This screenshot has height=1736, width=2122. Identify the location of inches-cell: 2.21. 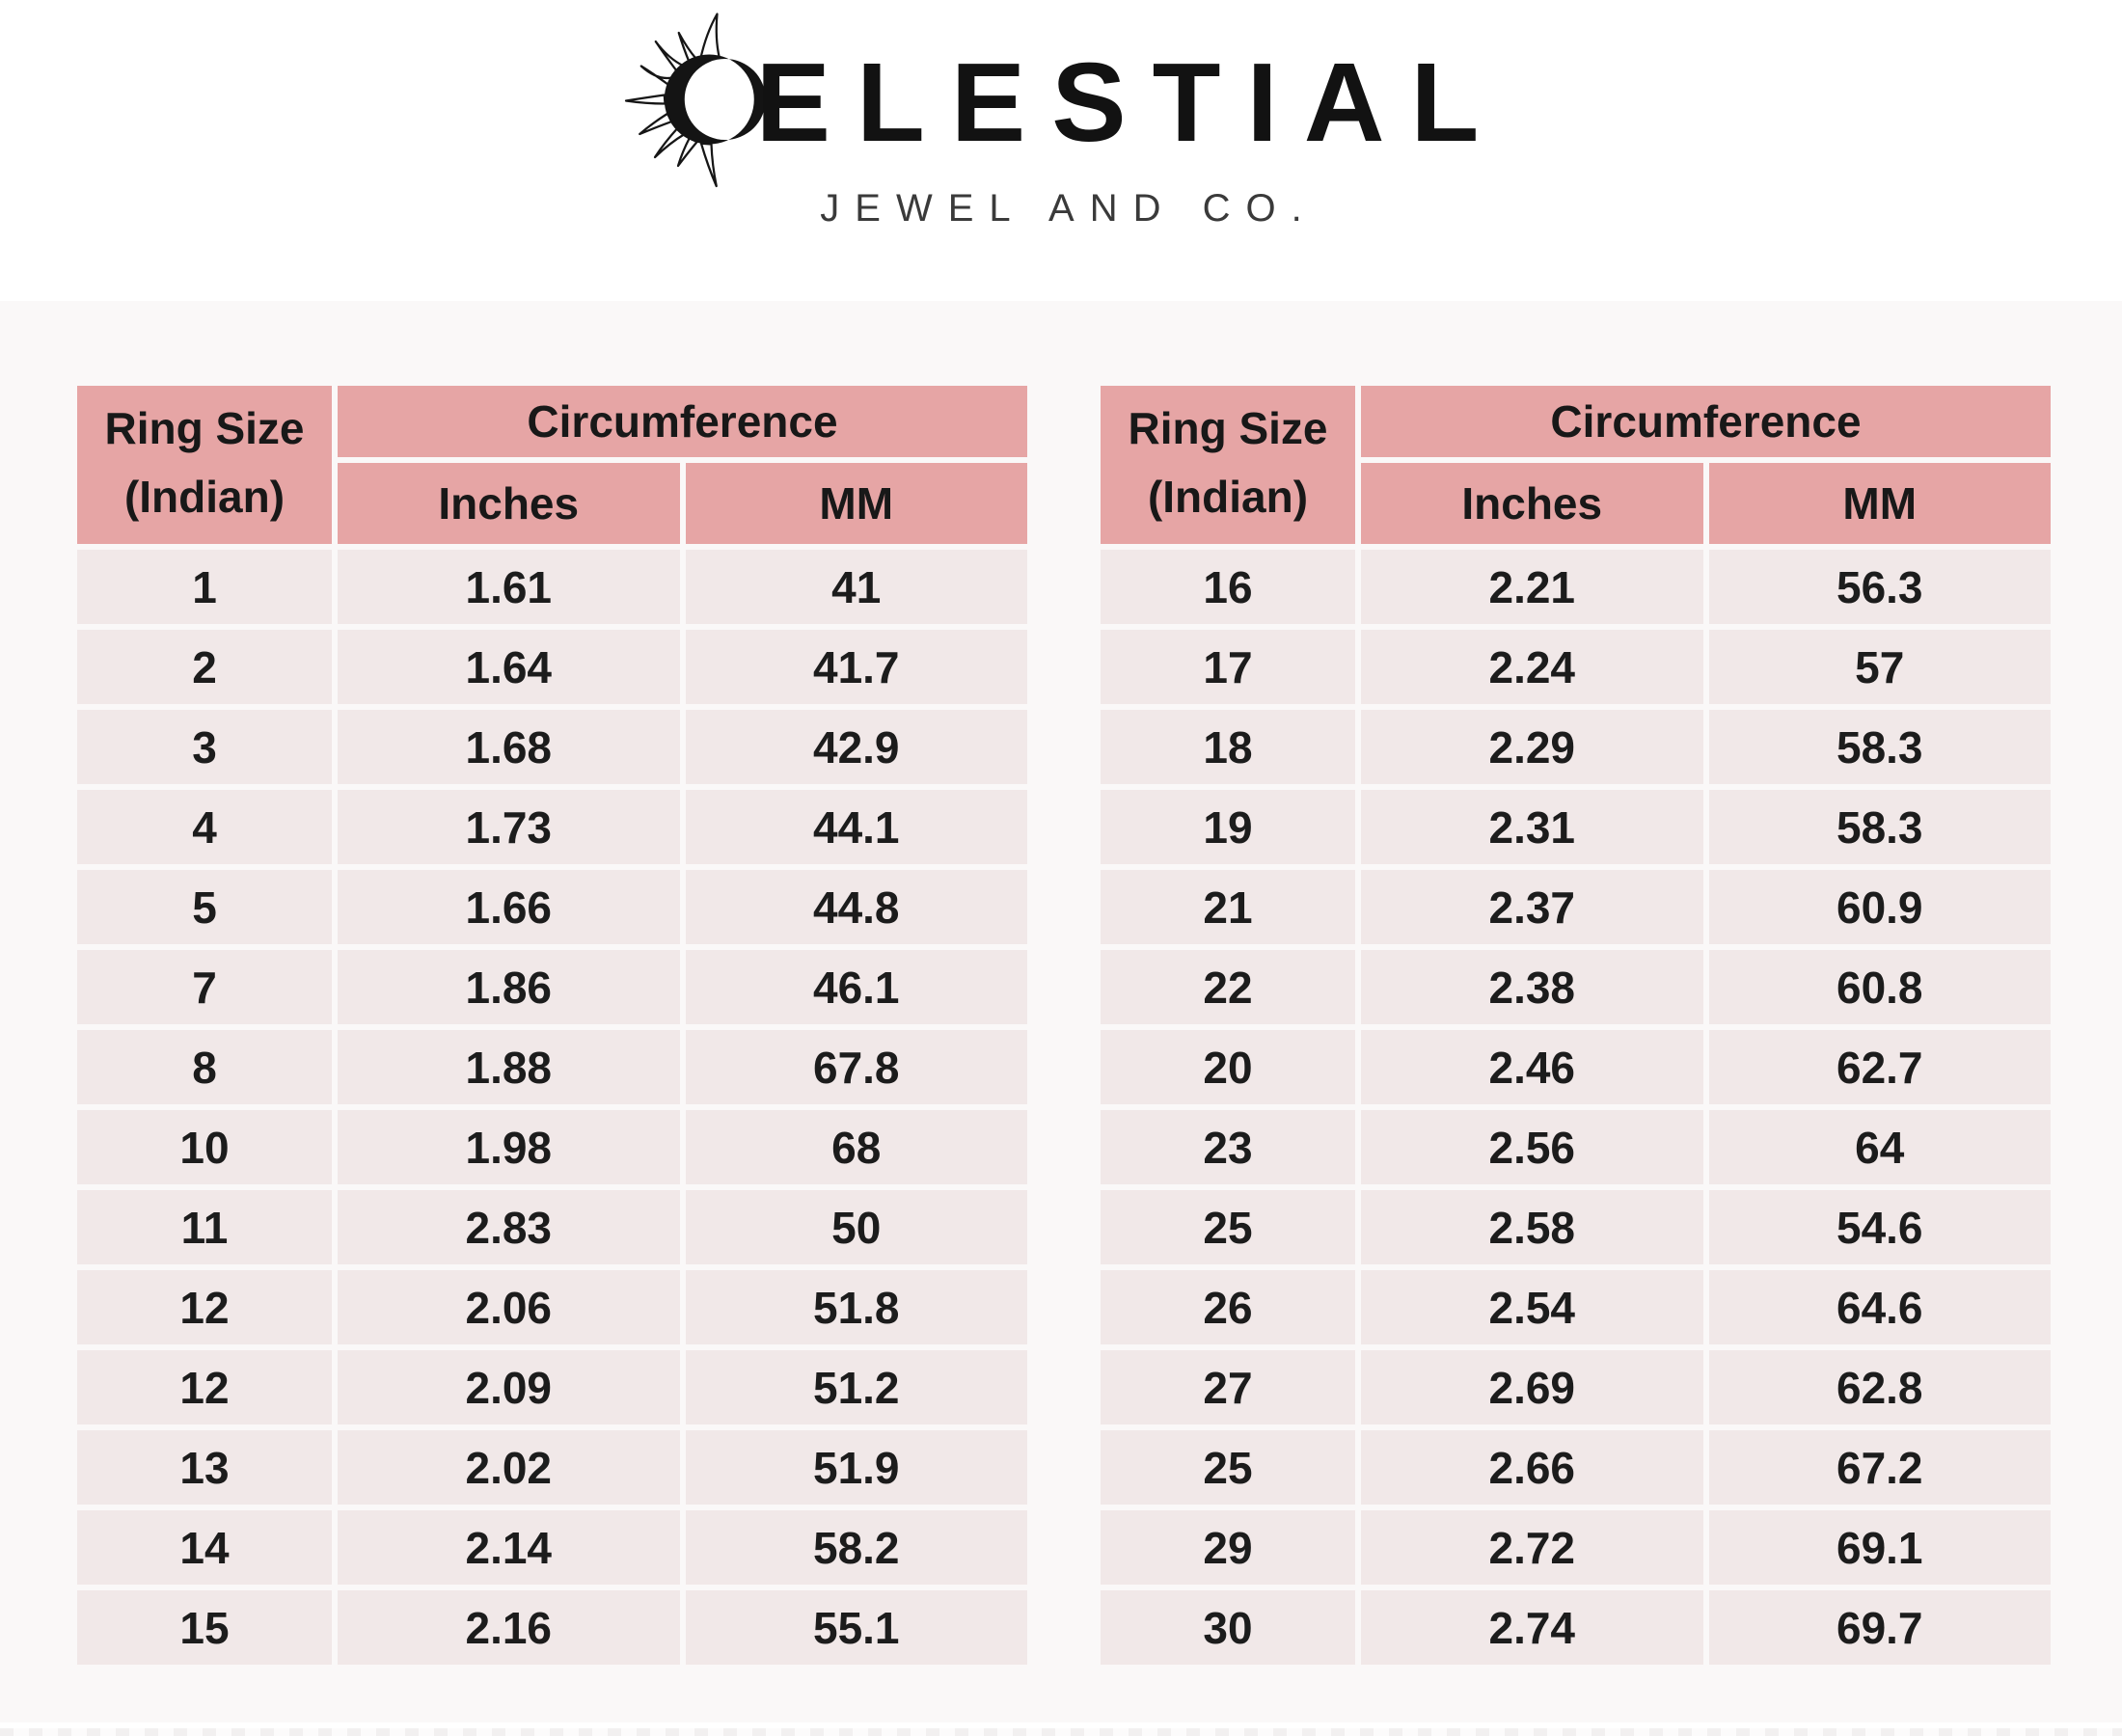
(1532, 587).